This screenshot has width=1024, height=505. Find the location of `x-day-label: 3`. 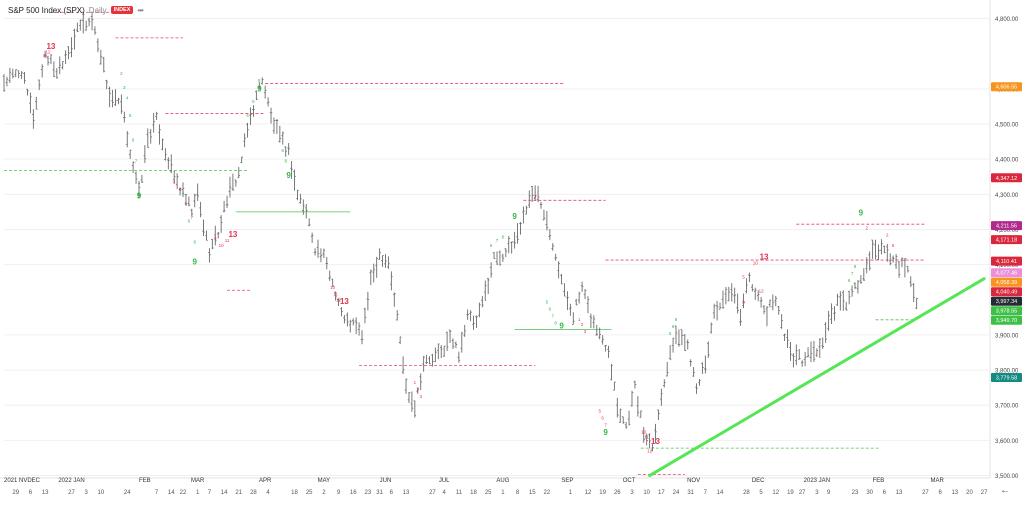

x-day-label: 3 is located at coordinates (817, 493).